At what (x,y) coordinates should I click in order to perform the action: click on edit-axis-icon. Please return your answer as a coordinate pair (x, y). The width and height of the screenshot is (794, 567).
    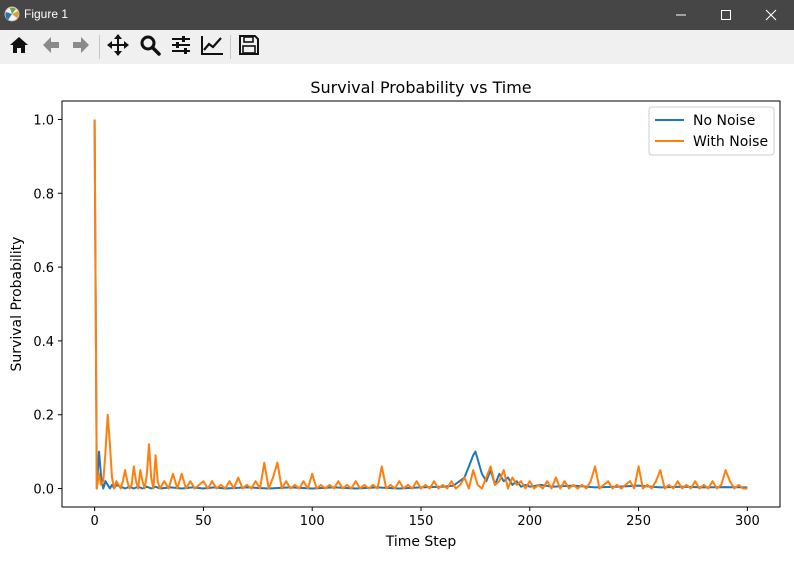
    Looking at the image, I should click on (212, 47).